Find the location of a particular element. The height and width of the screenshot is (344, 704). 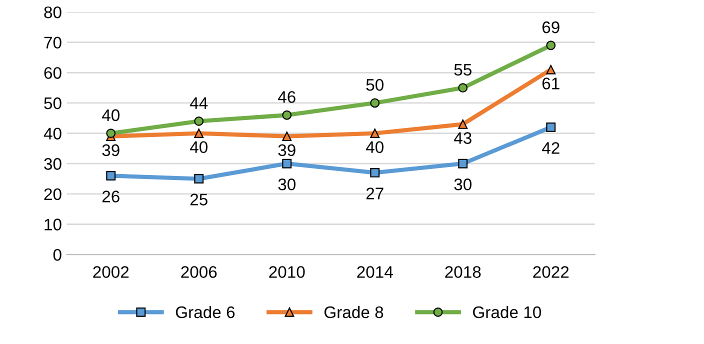

data-label: 61 is located at coordinates (551, 84).